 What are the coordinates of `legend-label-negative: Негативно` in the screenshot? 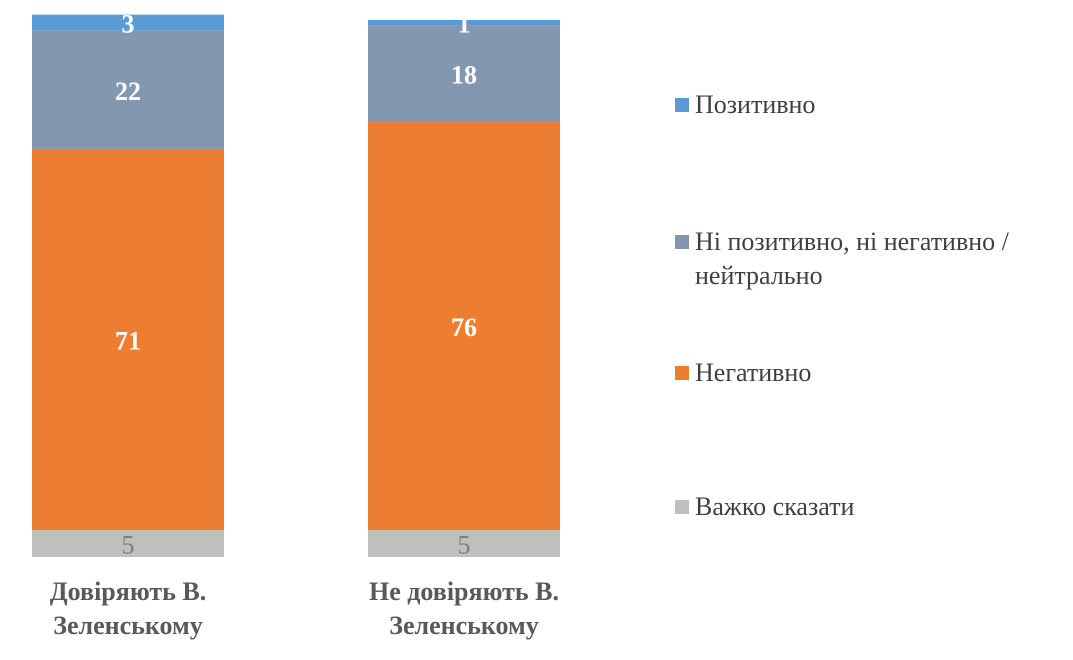 It's located at (753, 372).